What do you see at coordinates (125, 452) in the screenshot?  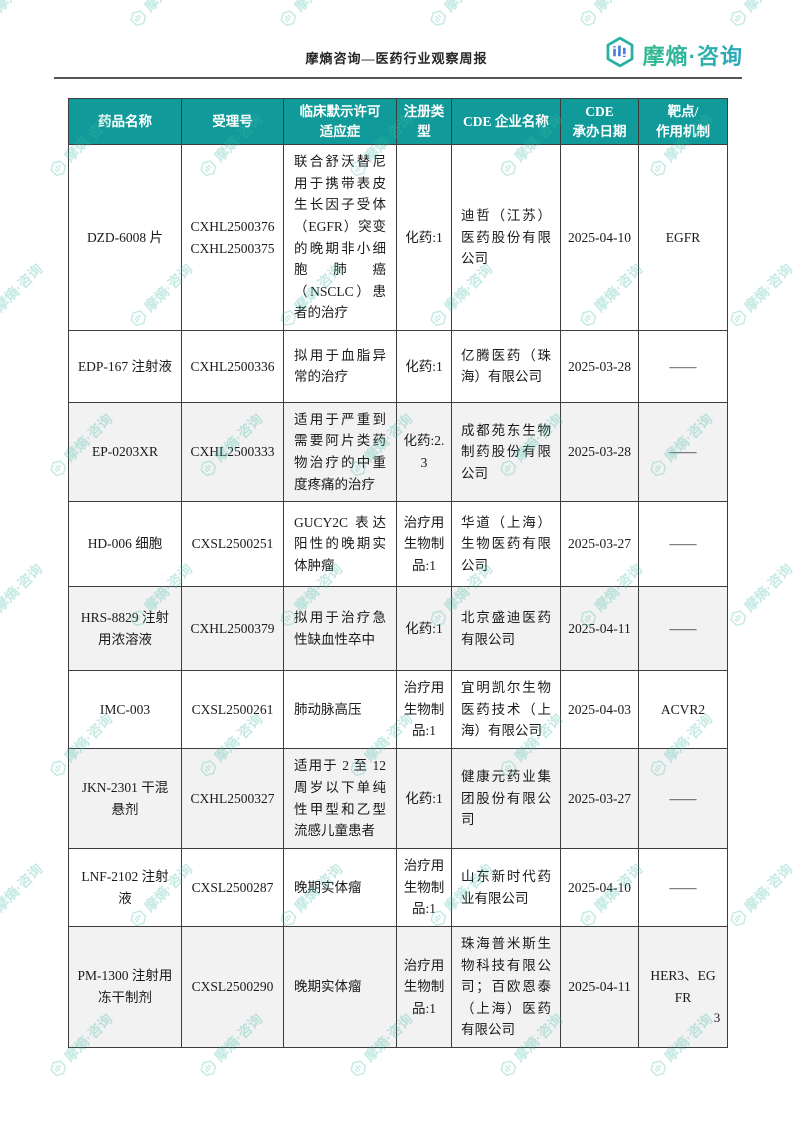 I see `cell-drug: EP-0203XR` at bounding box center [125, 452].